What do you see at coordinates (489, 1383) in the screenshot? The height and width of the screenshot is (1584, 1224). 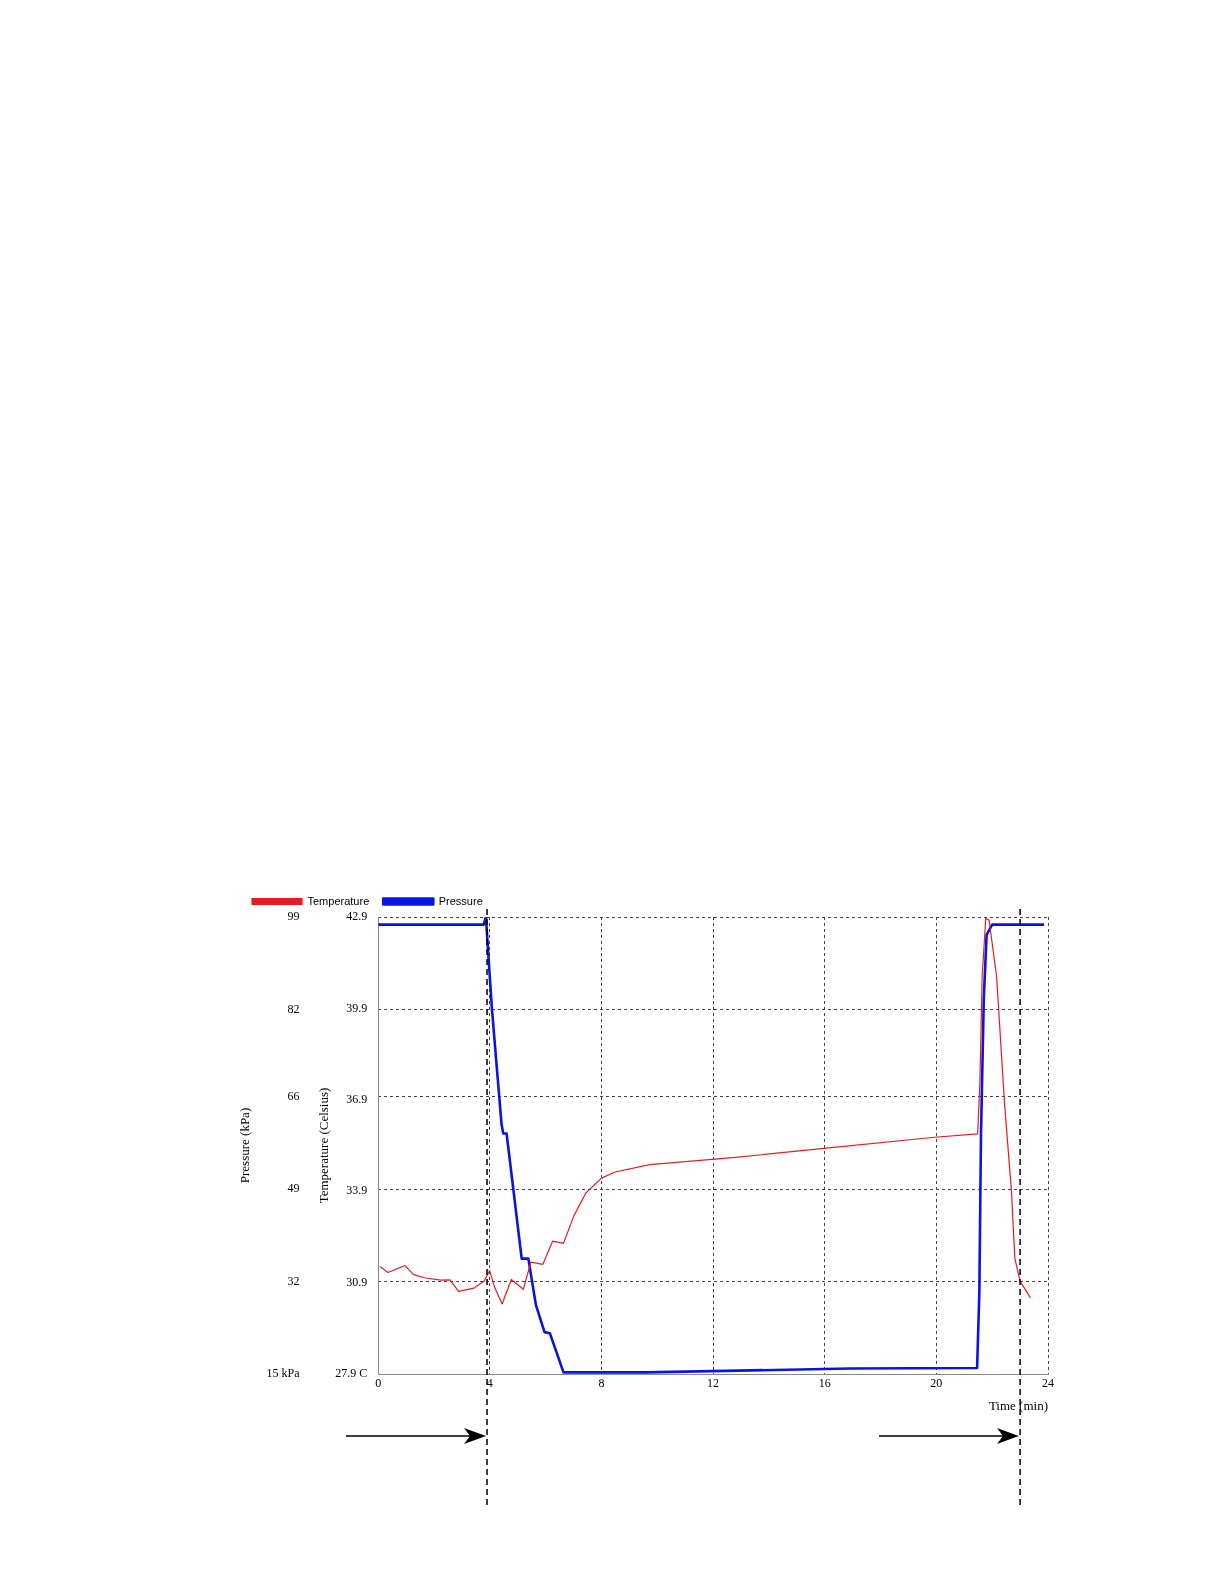 I see `x-tick-label: 4` at bounding box center [489, 1383].